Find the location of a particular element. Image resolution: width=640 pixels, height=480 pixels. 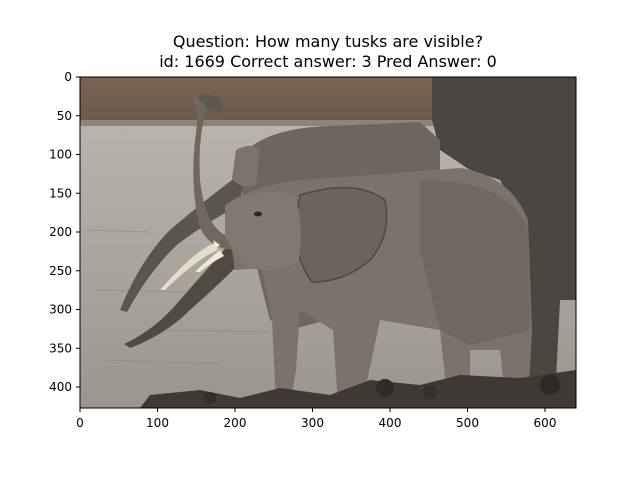

mud-bank is located at coordinates (358, 389).